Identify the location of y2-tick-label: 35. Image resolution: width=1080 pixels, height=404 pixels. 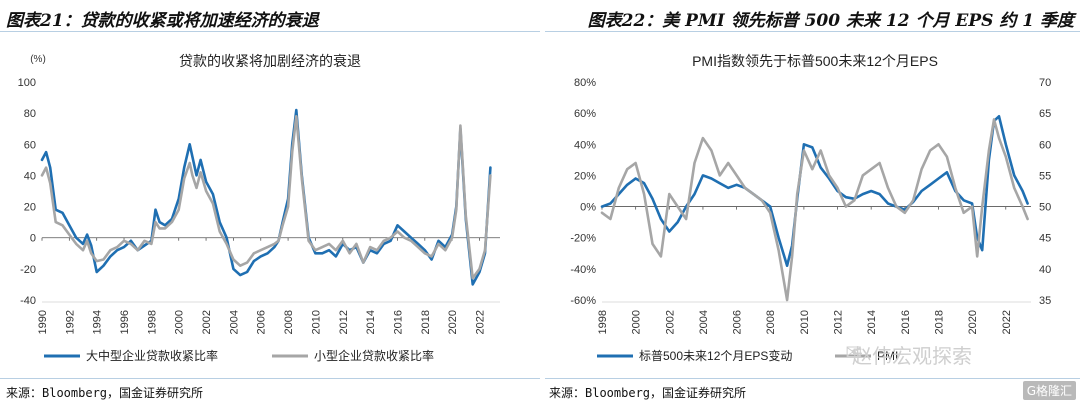
(1045, 301).